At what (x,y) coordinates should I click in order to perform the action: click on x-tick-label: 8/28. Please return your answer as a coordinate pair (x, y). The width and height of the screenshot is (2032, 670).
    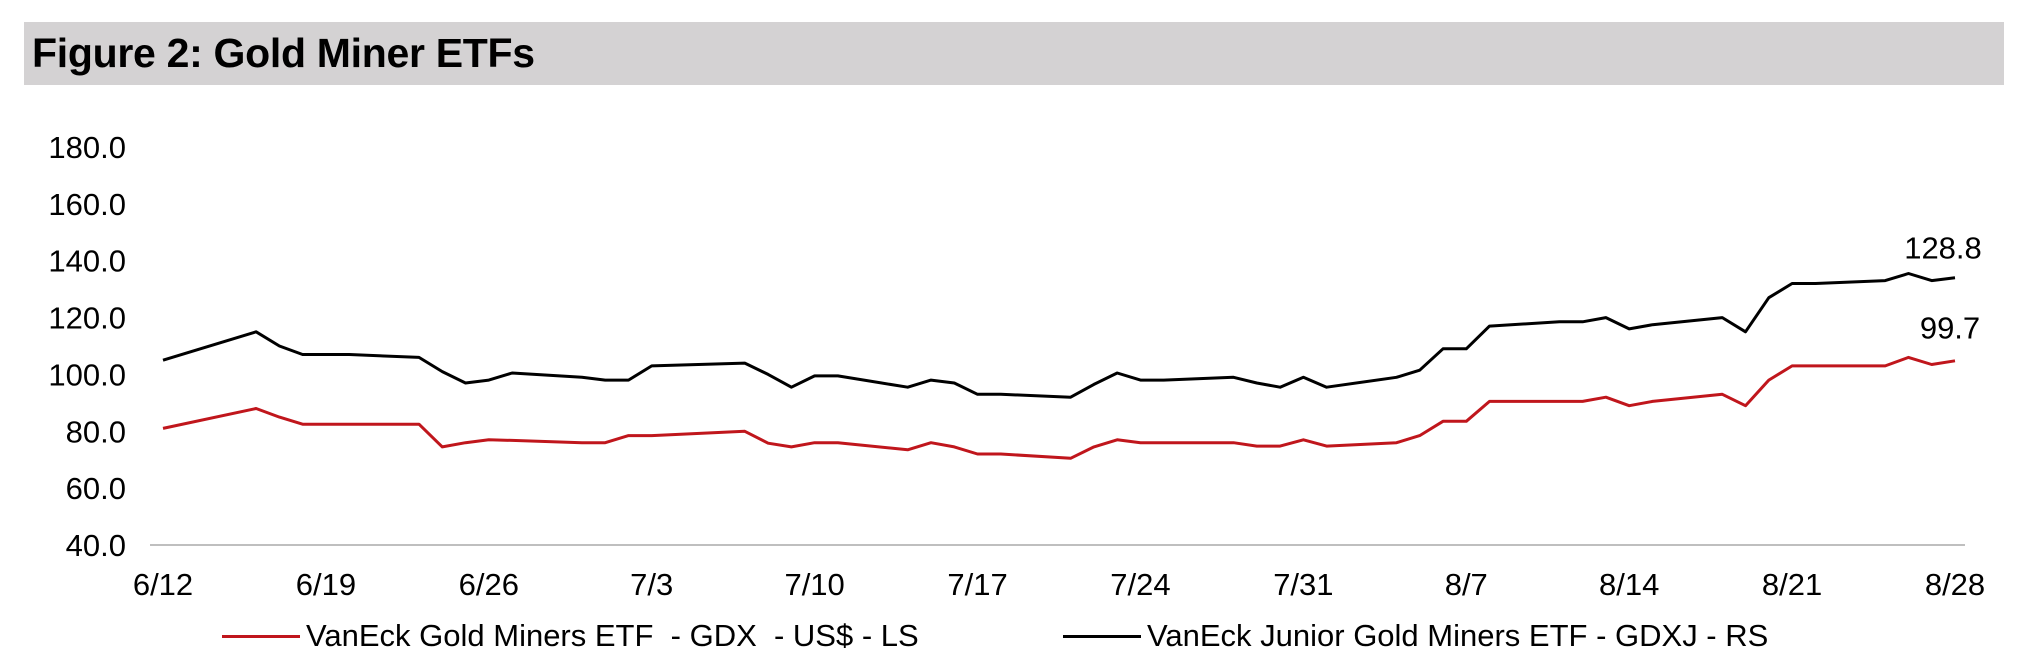
    Looking at the image, I should click on (1955, 584).